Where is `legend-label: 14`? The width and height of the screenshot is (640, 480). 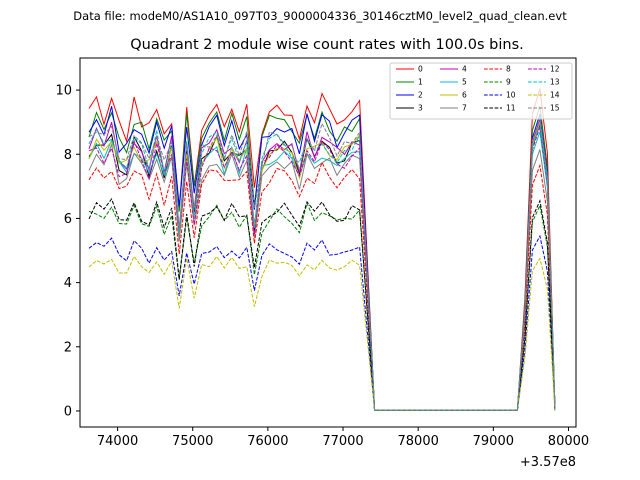
legend-label: 14 is located at coordinates (555, 95).